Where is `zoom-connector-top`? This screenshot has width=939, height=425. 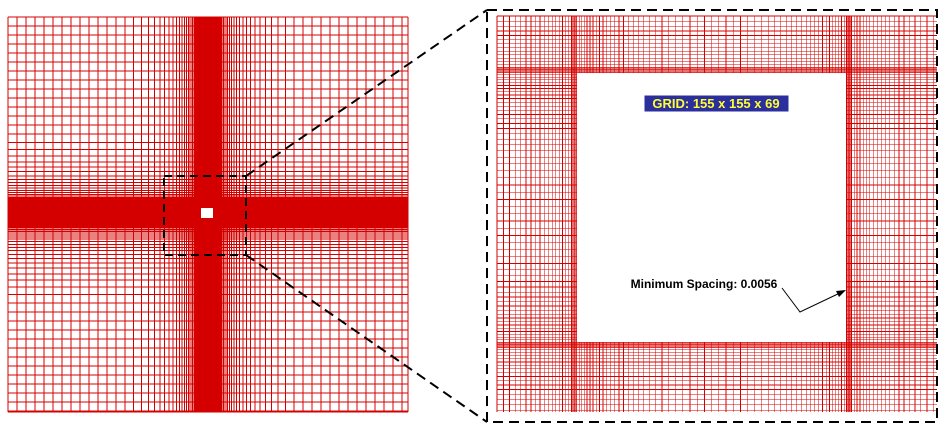
zoom-connector-top is located at coordinates (366, 93).